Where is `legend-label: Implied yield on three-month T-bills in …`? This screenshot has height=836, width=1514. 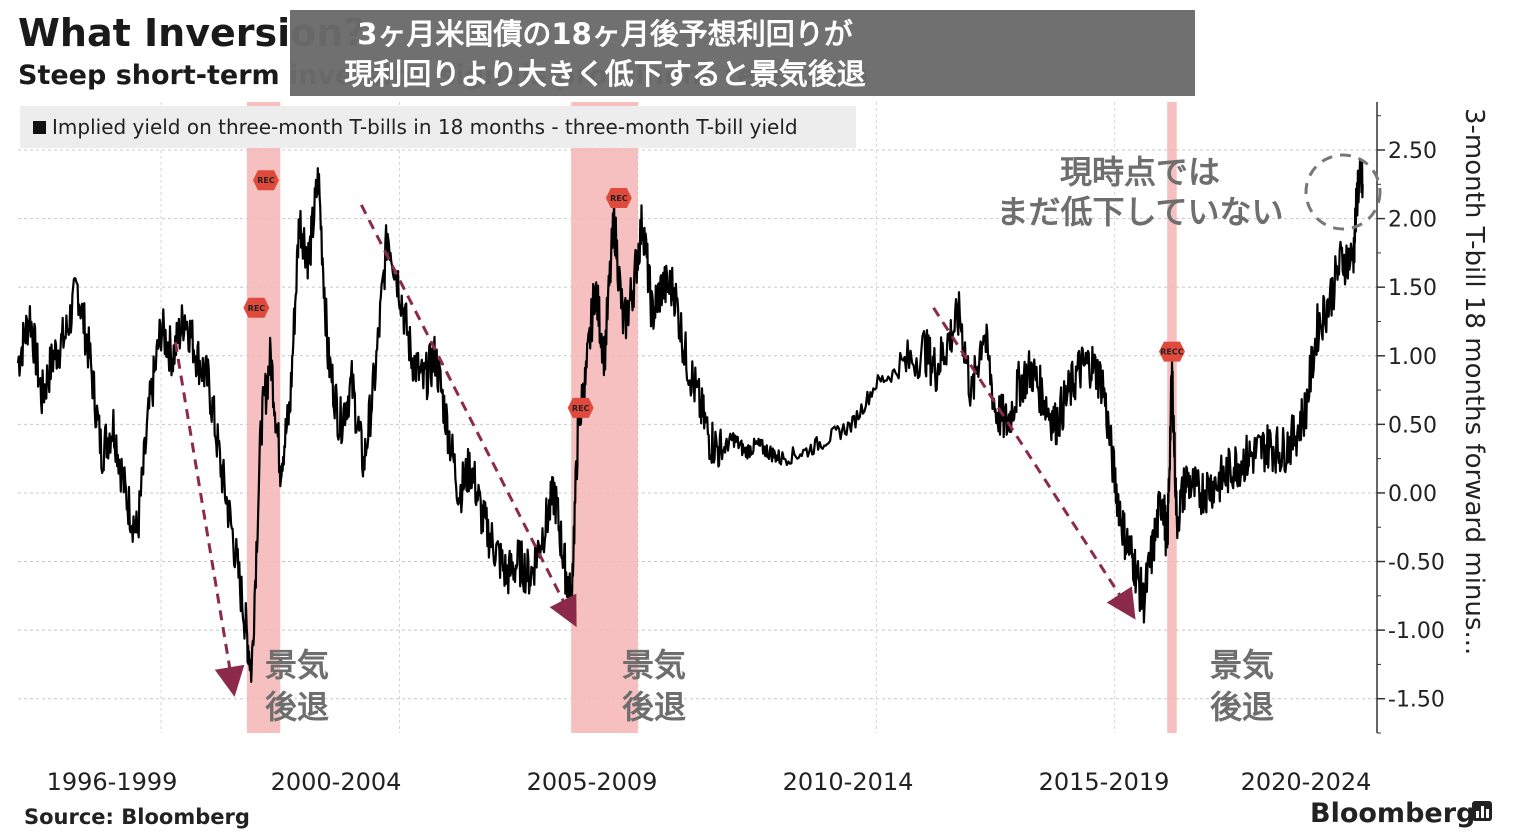
legend-label: Implied yield on three-month T-bills in … is located at coordinates (425, 127).